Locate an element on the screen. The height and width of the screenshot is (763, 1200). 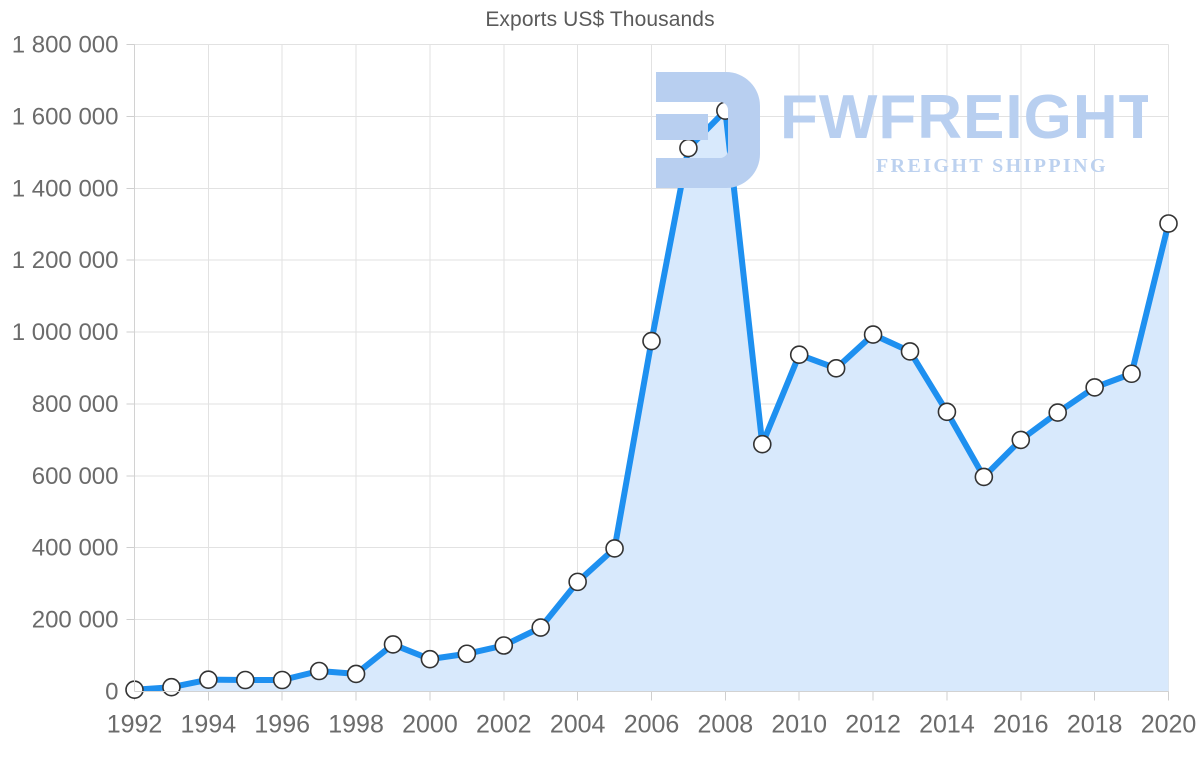
y-tick-label: 1 200 000 is located at coordinates (65, 260).